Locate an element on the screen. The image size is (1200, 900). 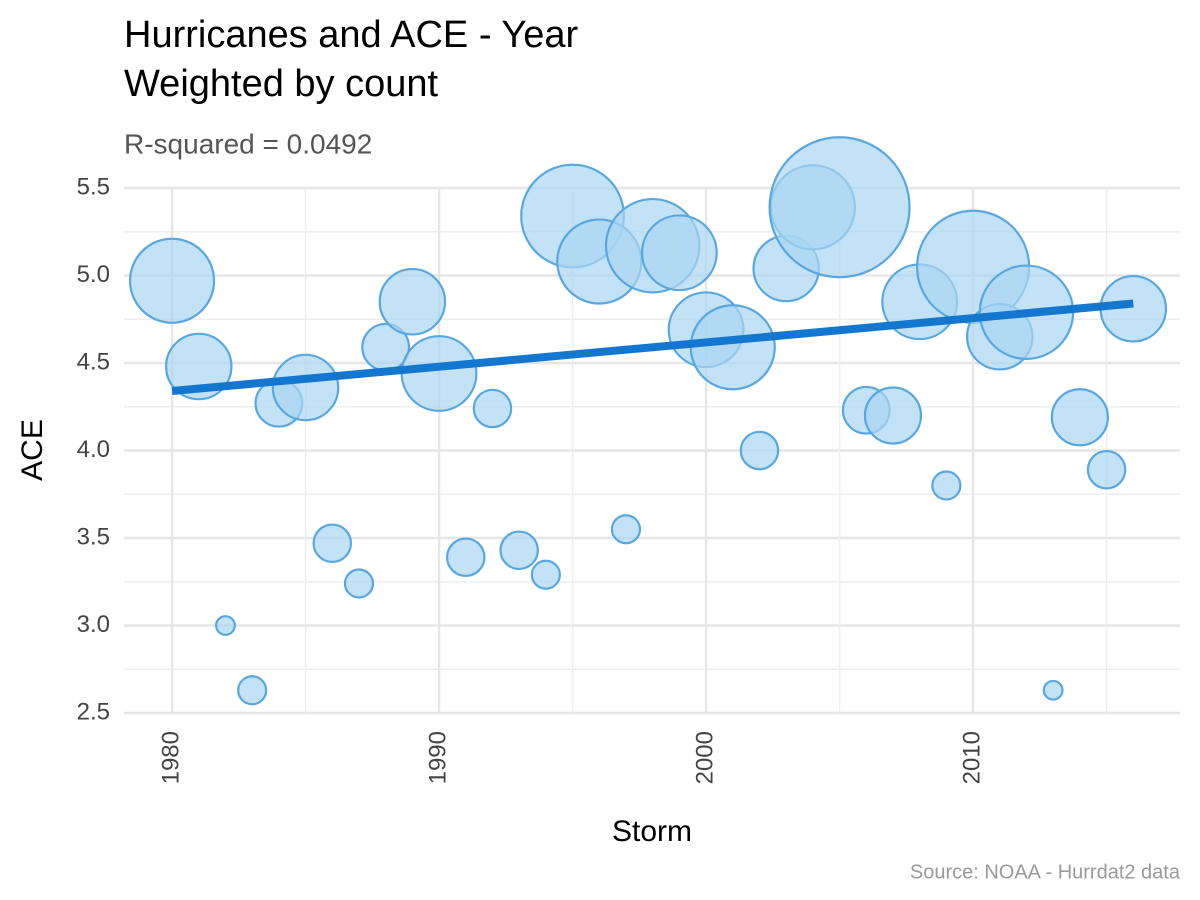
y-tick-label: 5.0 is located at coordinates (93, 274).